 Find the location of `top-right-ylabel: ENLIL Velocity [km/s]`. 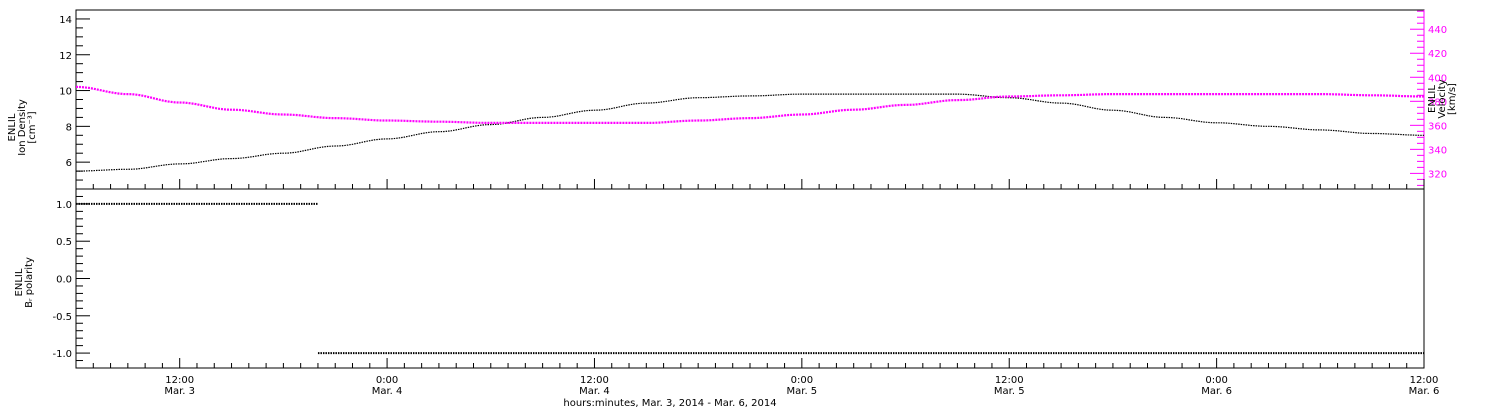

top-right-ylabel: ENLIL Velocity [km/s] is located at coordinates (1442, 98).